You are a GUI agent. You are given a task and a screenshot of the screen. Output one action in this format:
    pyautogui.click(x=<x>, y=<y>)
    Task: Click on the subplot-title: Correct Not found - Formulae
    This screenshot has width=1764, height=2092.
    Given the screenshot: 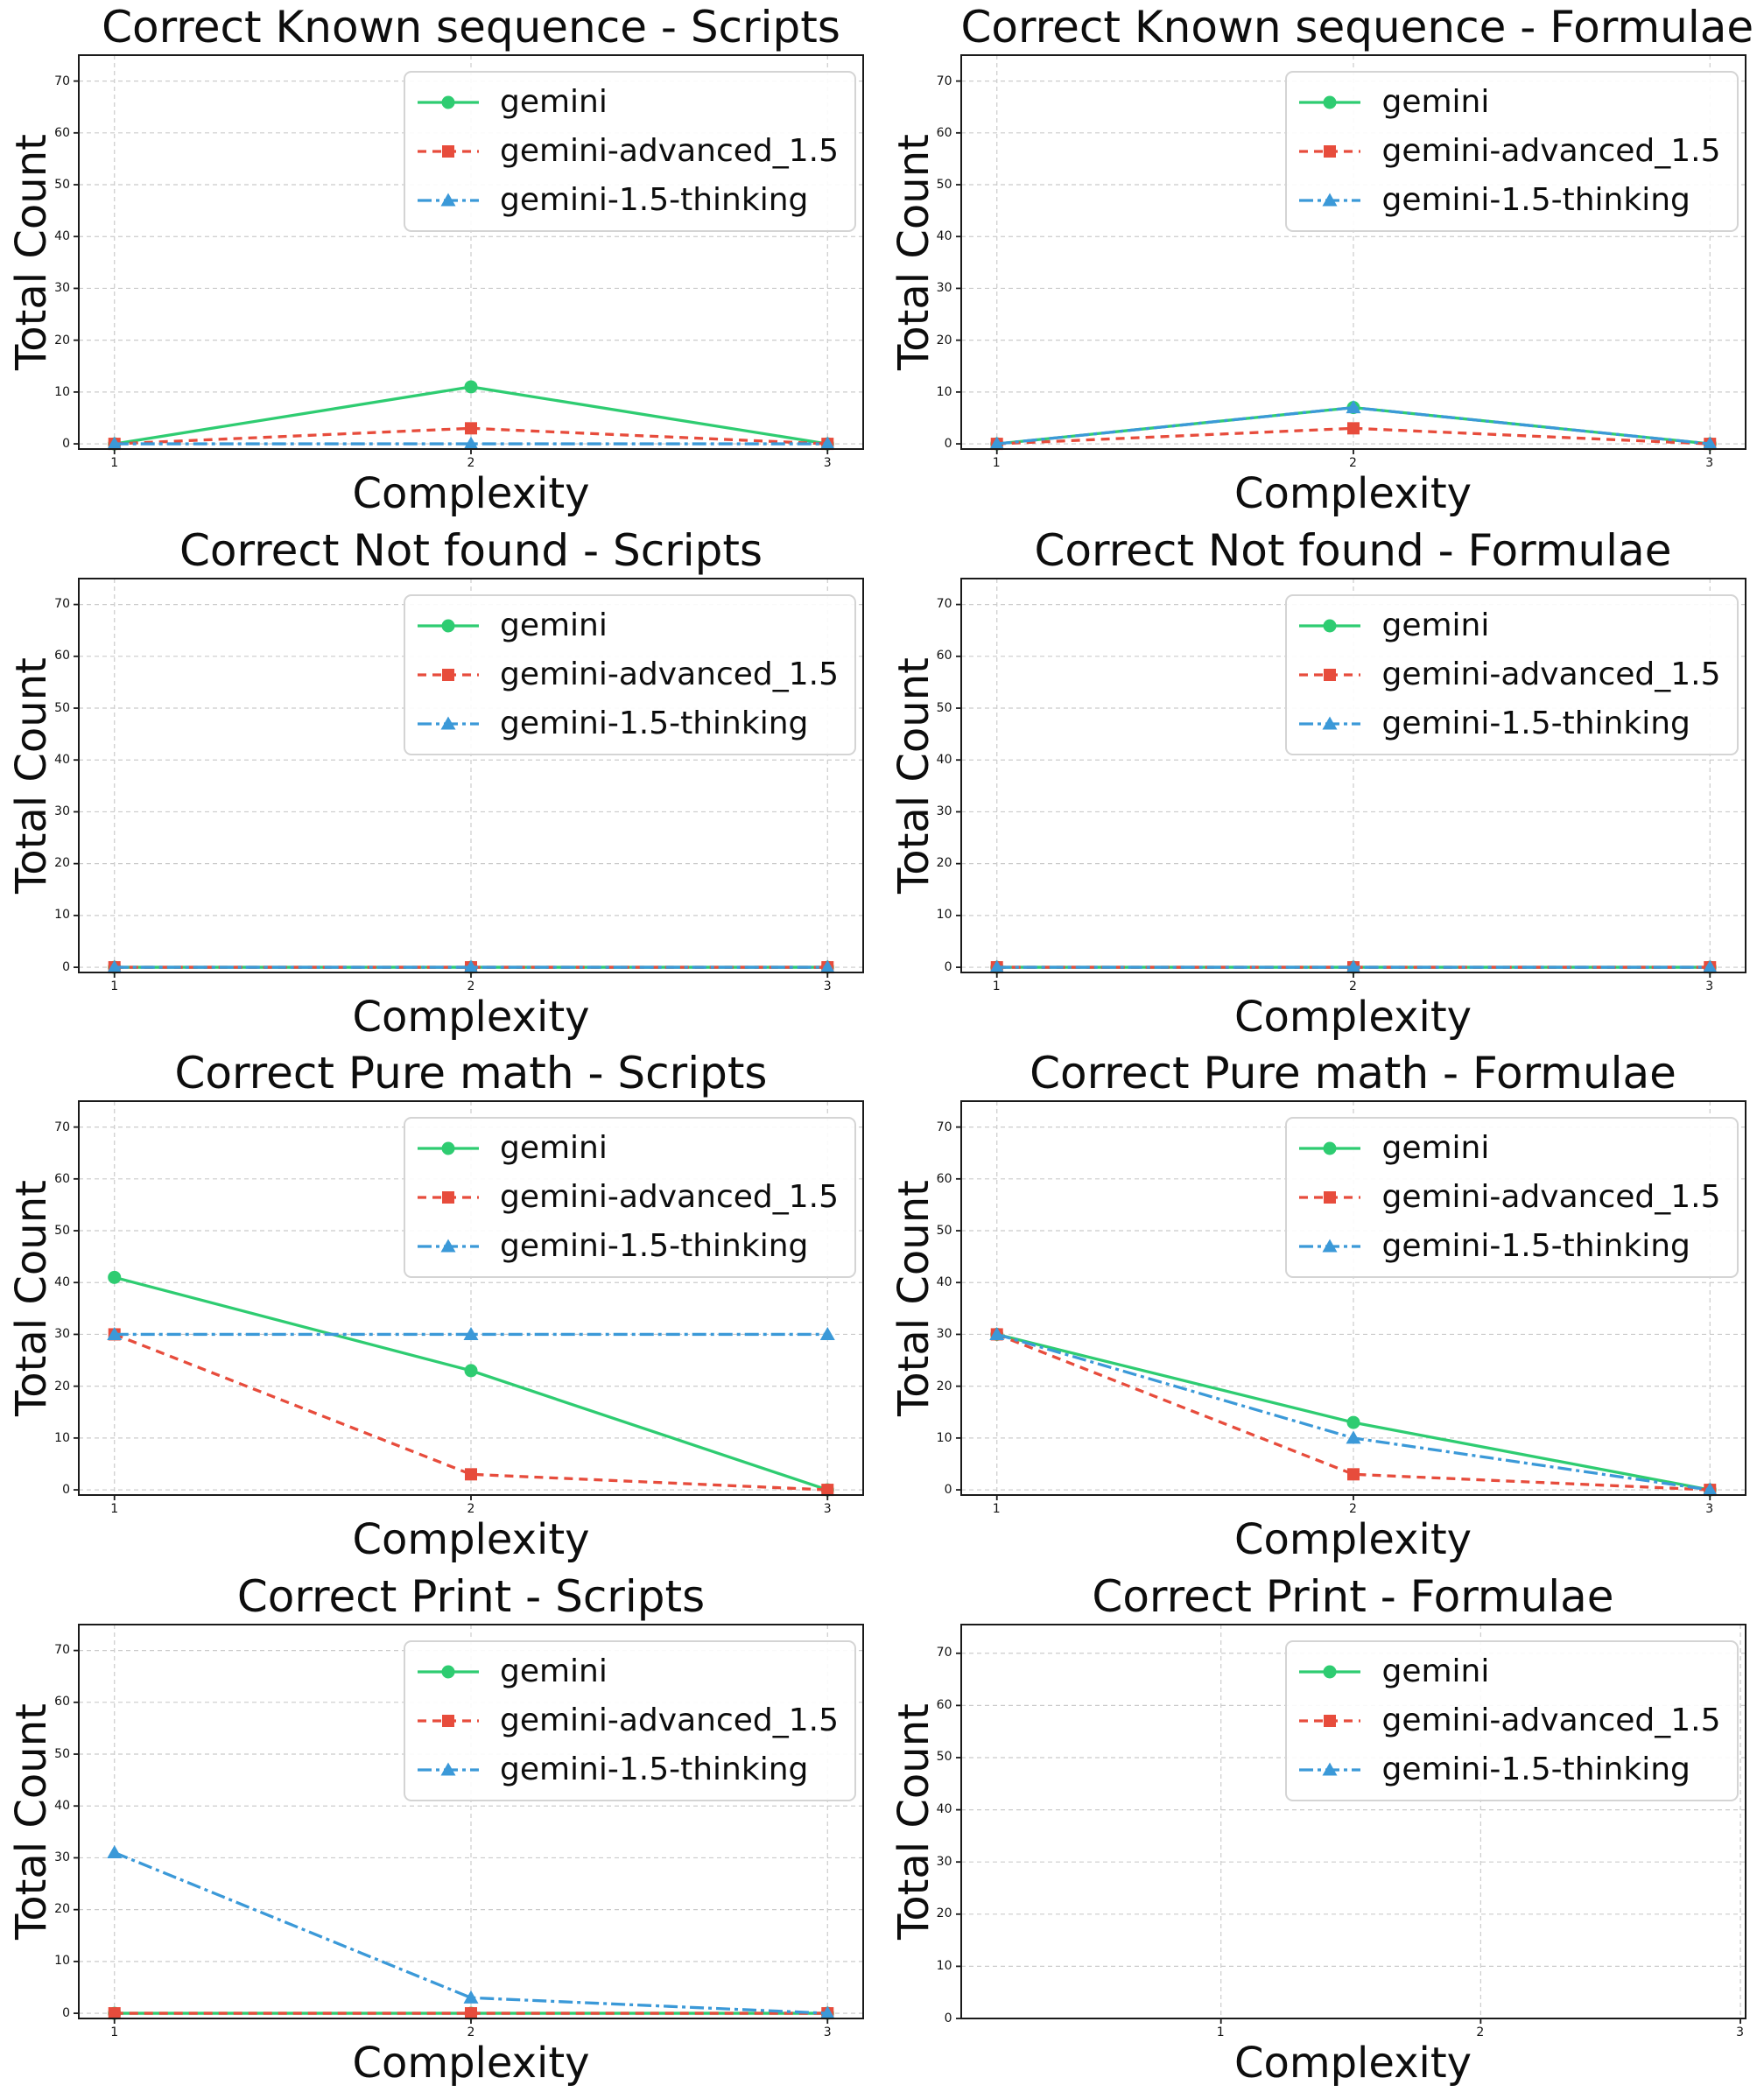 What is the action you would take?
    pyautogui.click(x=1353, y=550)
    